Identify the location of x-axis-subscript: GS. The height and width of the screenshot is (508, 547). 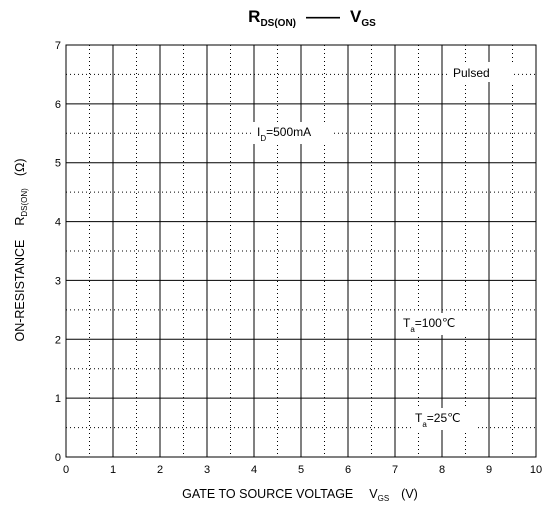
(384, 498).